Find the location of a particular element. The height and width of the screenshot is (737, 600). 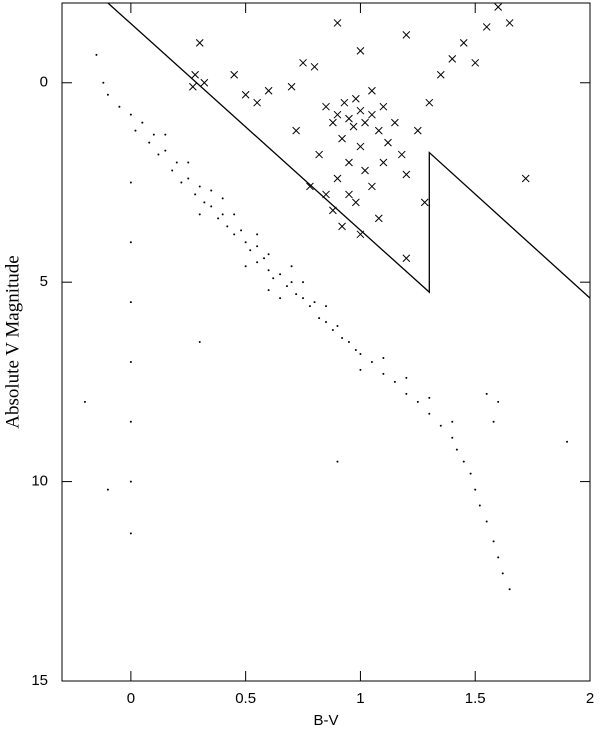

x-tick-label: 1.5 is located at coordinates (475, 698).